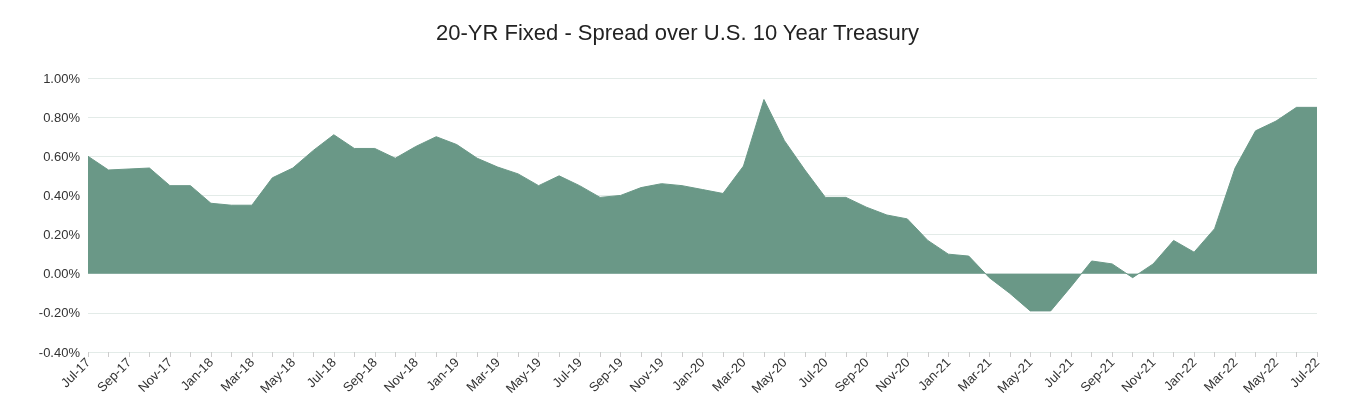 The width and height of the screenshot is (1355, 420). What do you see at coordinates (677, 32) in the screenshot?
I see `chart-title: 20-YR Fixed - Spread over U.S. 10 Year Treasury` at bounding box center [677, 32].